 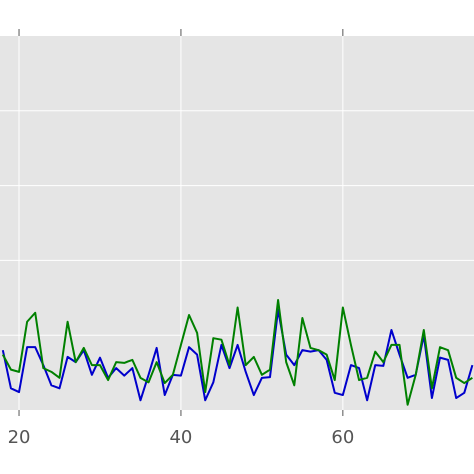 I want to click on x-tick-label: 20, so click(x=19, y=437).